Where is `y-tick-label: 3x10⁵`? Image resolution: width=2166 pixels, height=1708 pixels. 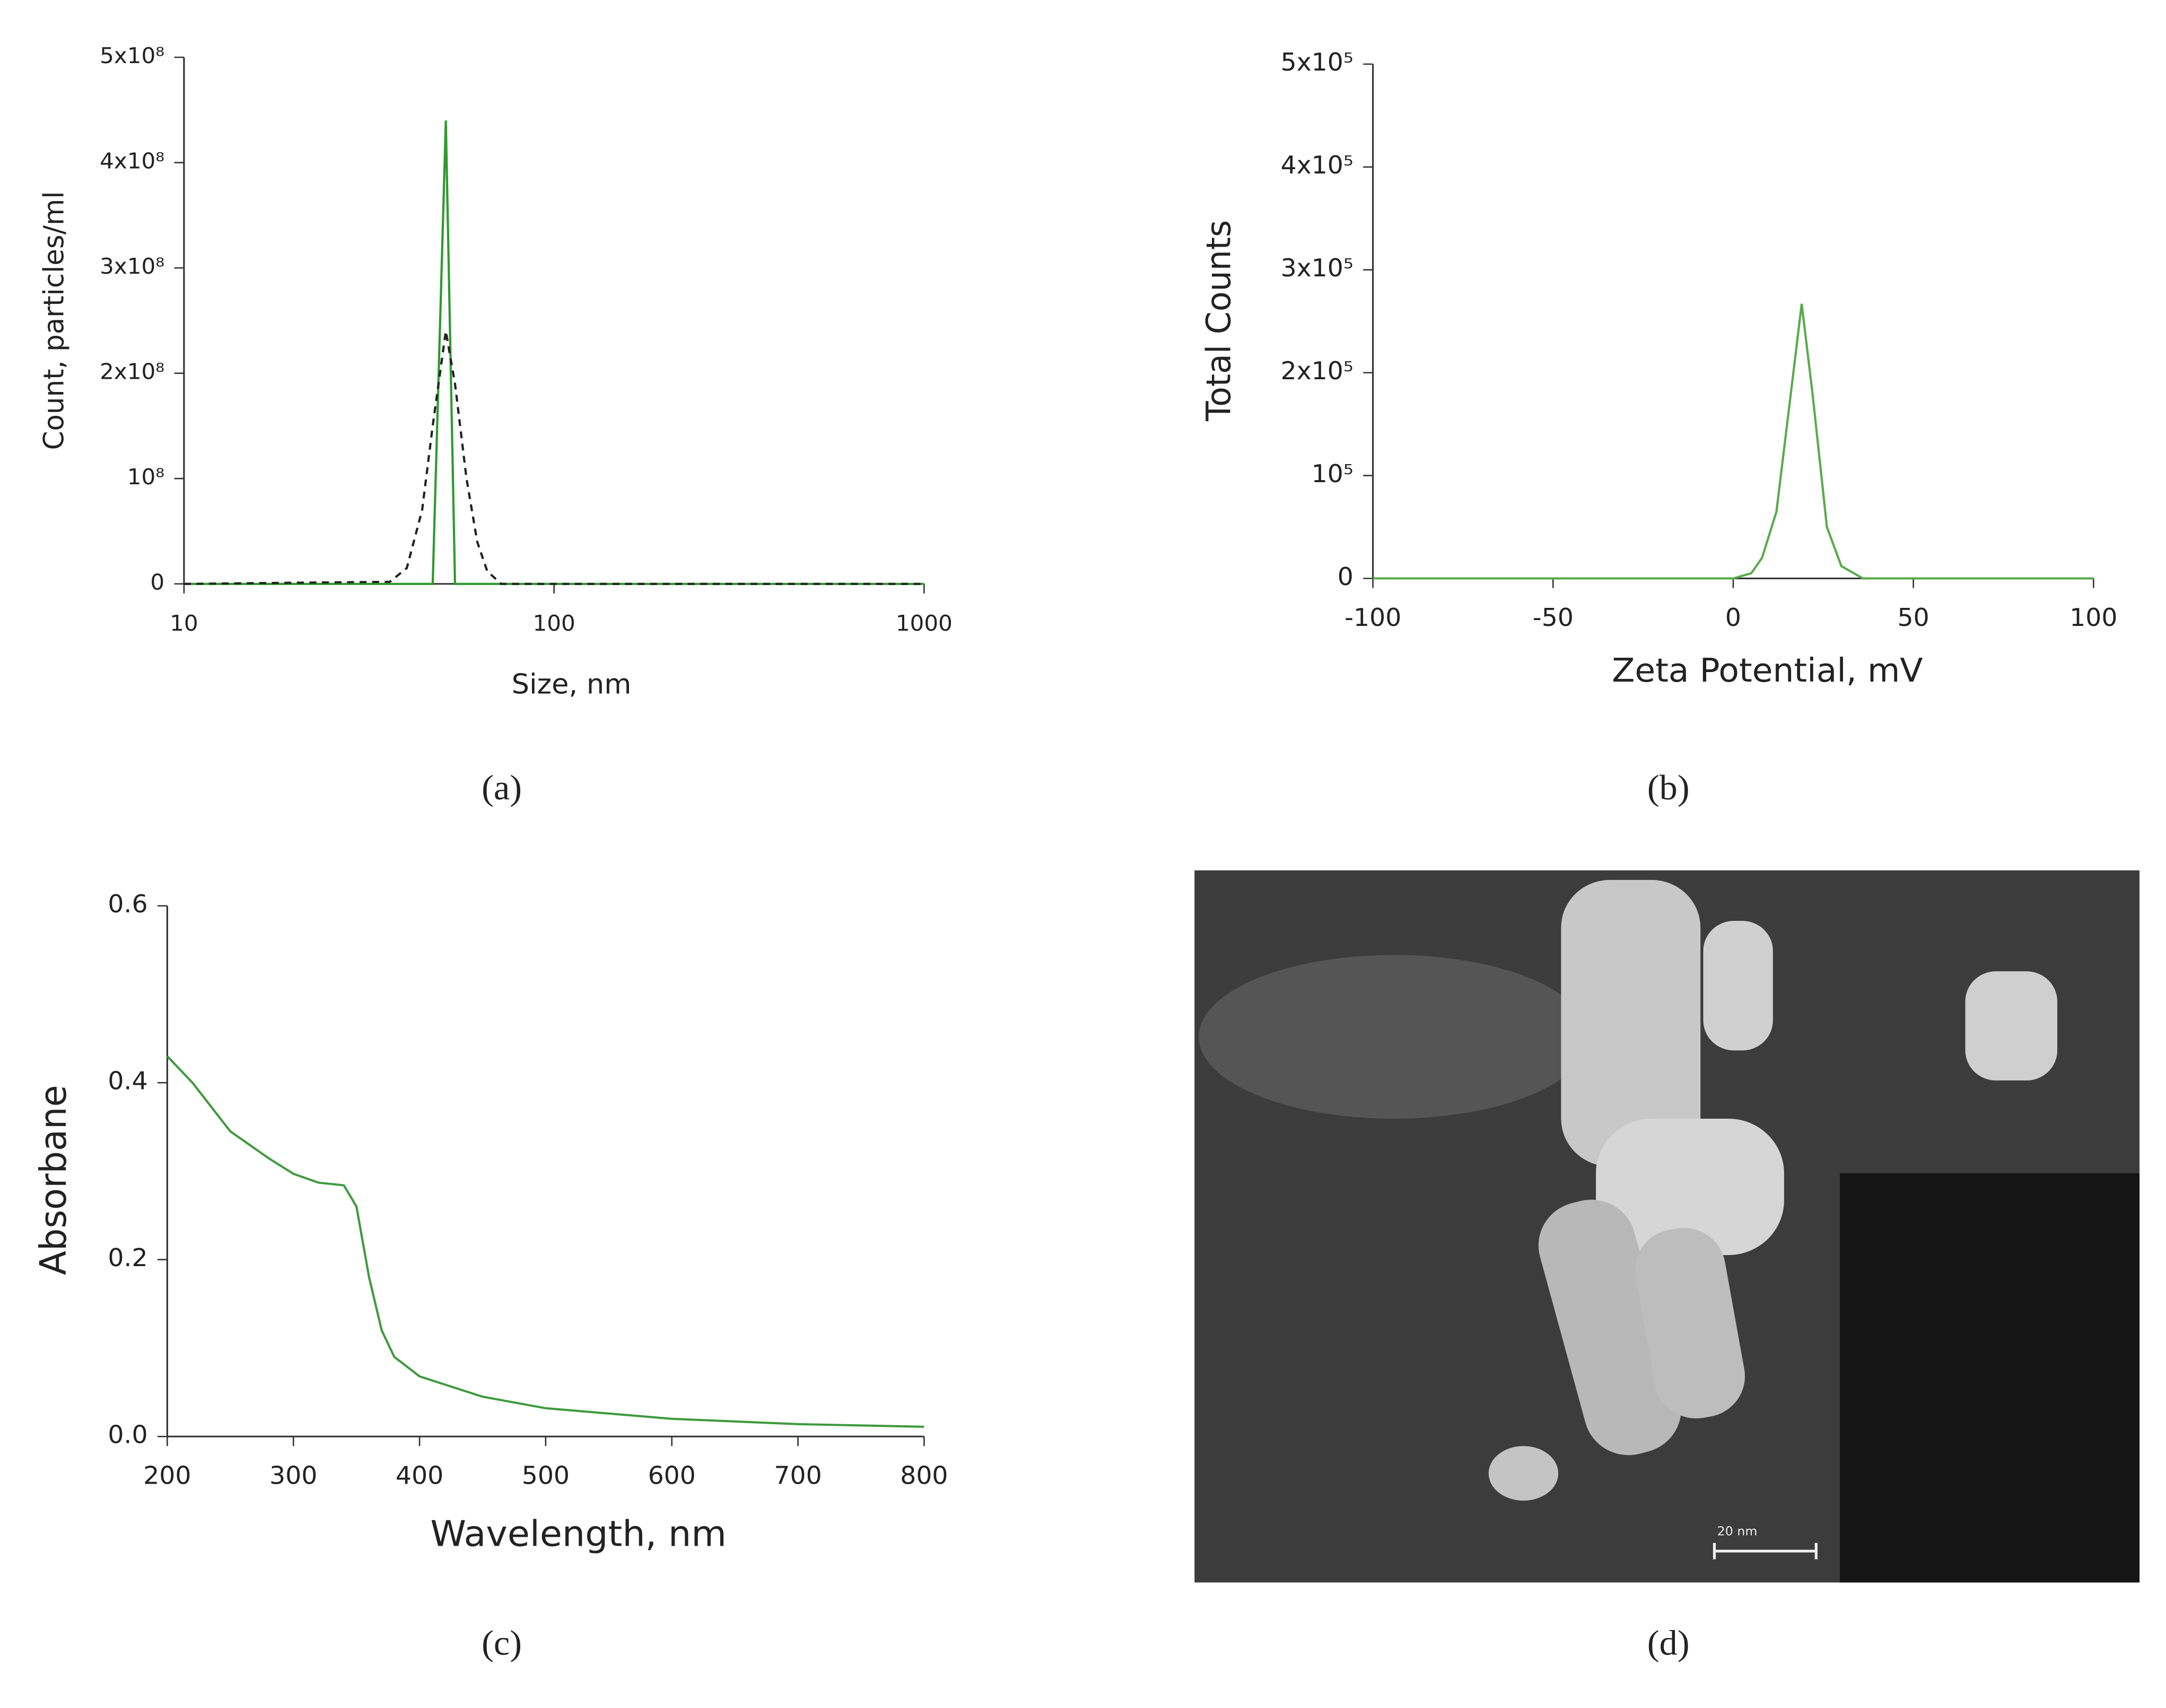
y-tick-label: 3x10⁵ is located at coordinates (1317, 269).